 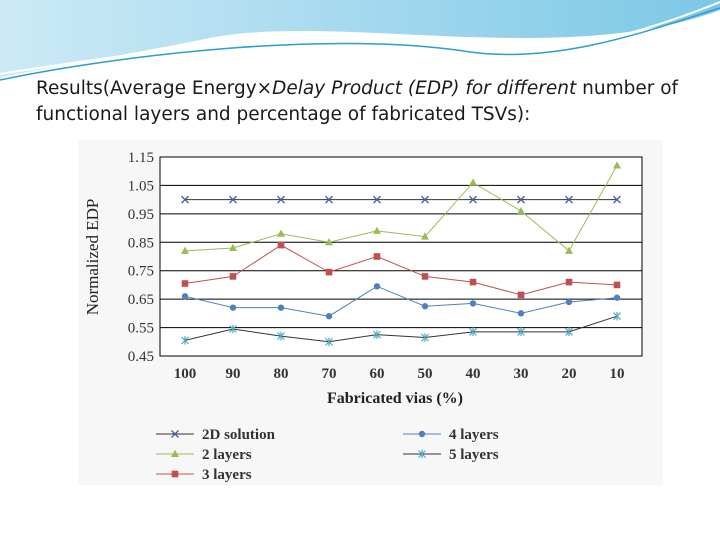 What do you see at coordinates (227, 475) in the screenshot?
I see `legend-label: 3 layers` at bounding box center [227, 475].